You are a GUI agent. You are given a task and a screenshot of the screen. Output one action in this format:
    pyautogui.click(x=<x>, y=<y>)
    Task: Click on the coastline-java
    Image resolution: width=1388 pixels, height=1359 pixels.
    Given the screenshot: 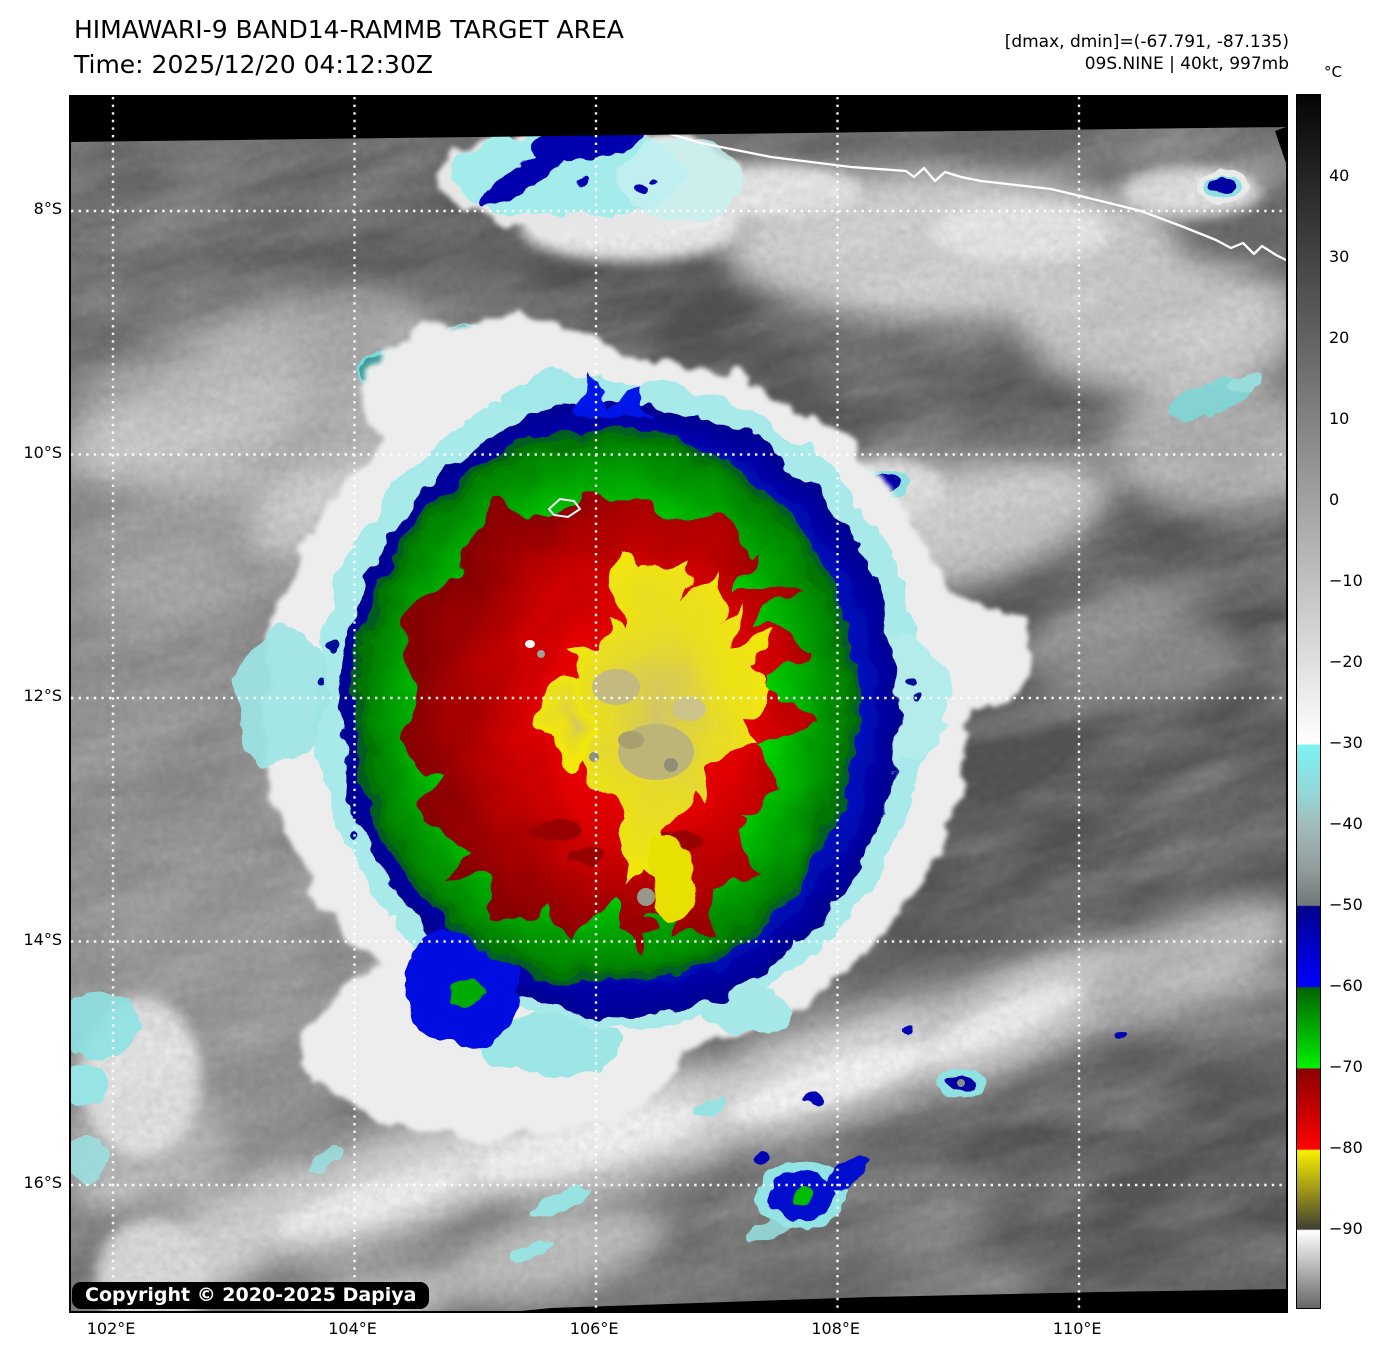 What is the action you would take?
    pyautogui.click(x=965, y=179)
    